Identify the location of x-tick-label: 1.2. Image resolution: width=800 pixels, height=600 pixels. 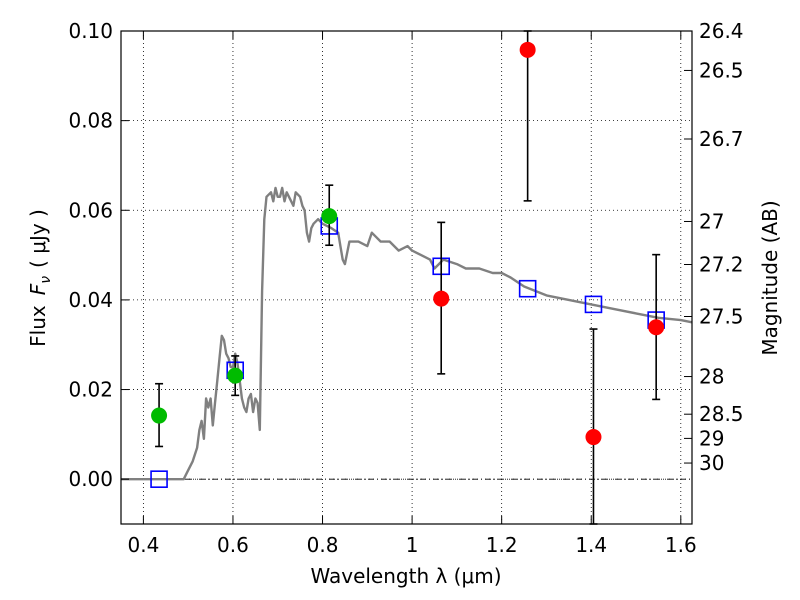
(502, 545).